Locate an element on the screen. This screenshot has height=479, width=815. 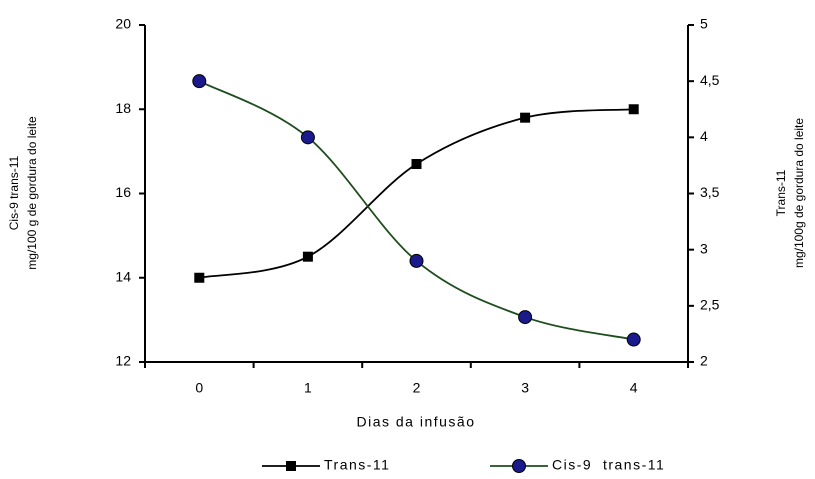
x-tick-label: 3 is located at coordinates (525, 388).